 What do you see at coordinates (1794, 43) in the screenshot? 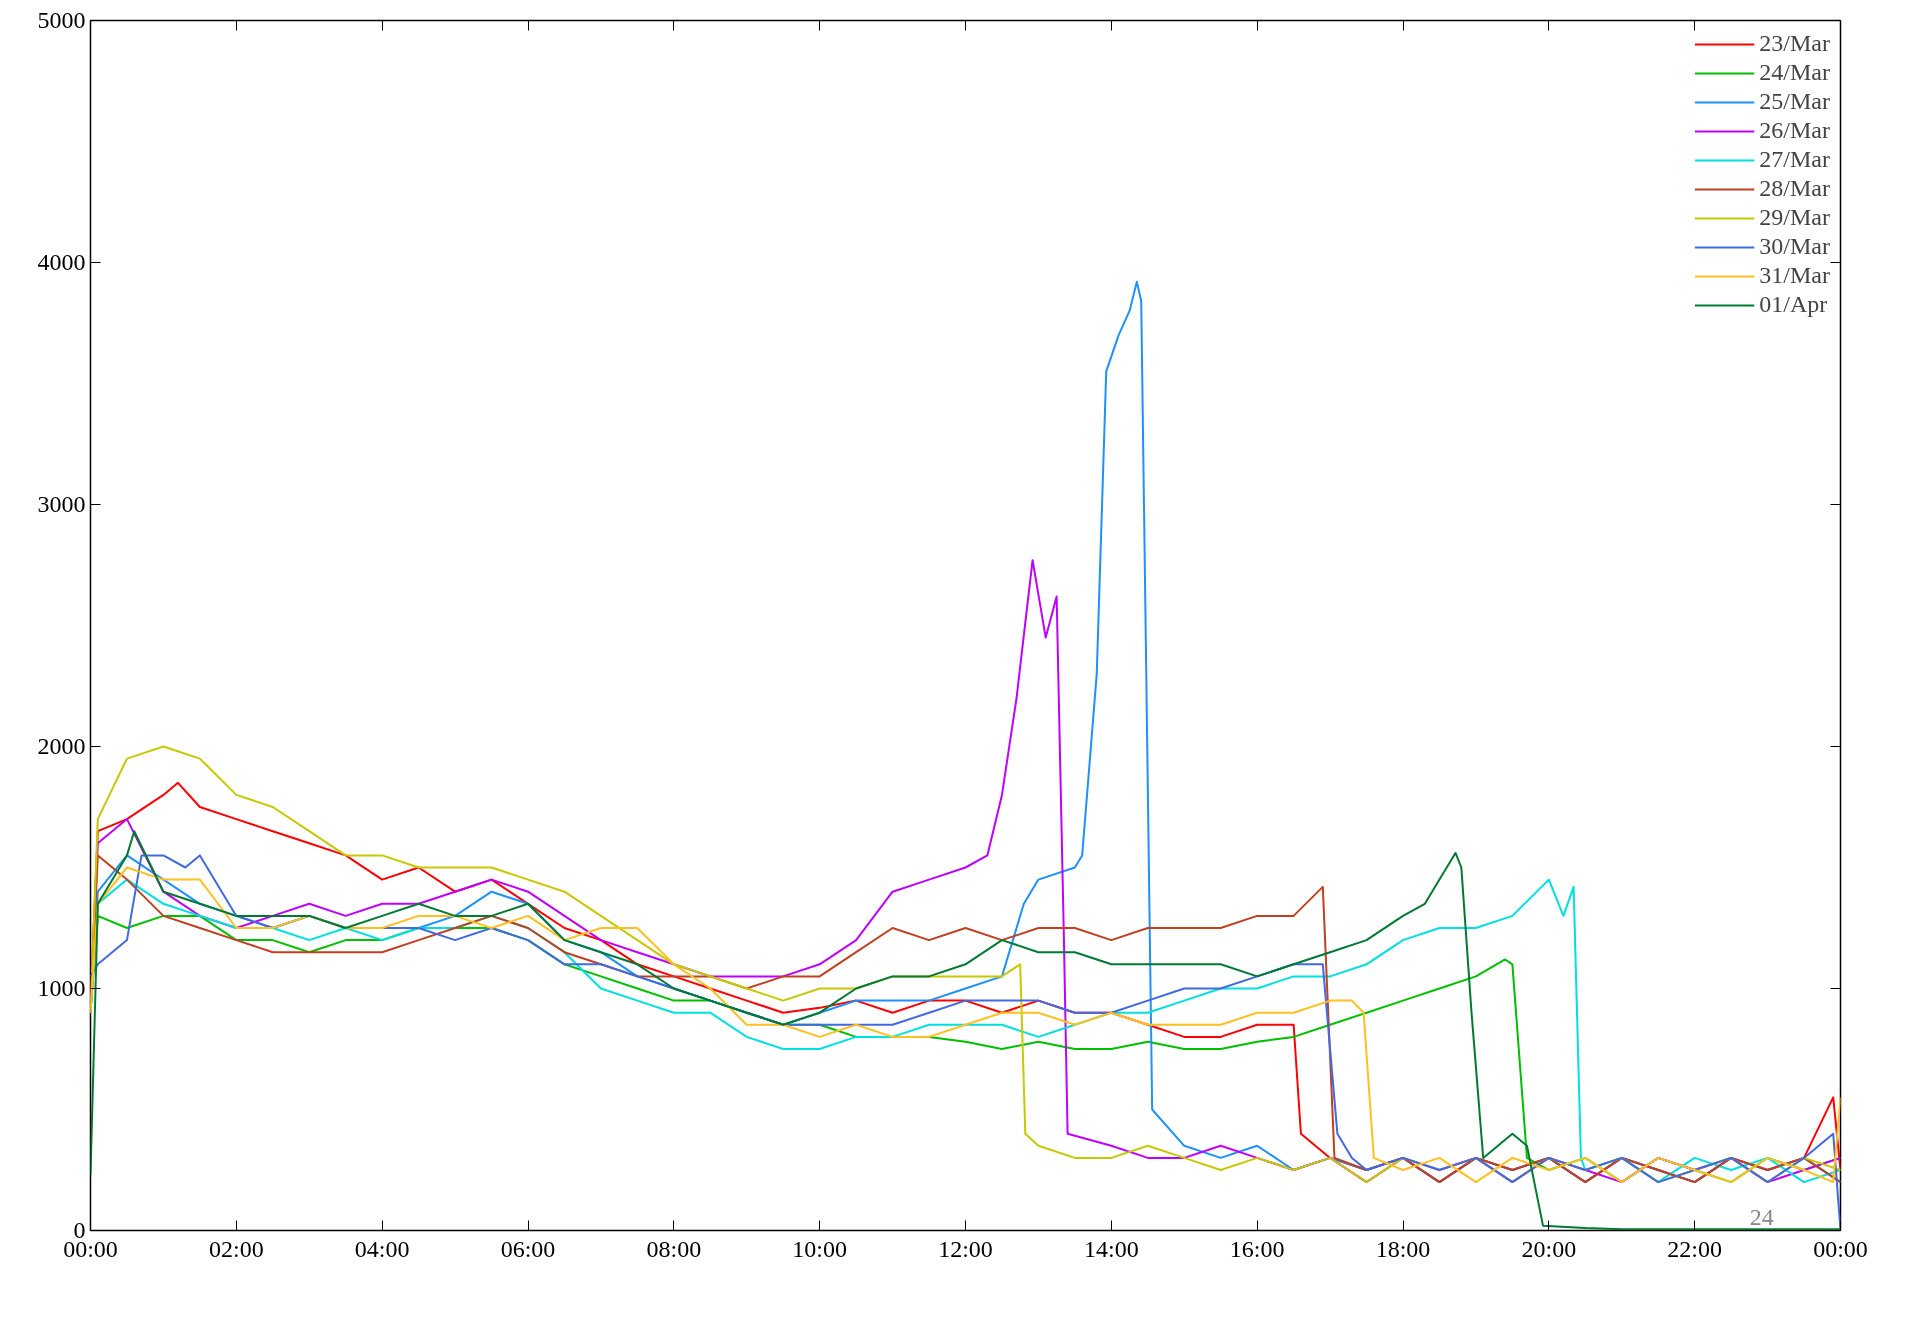
I see `legend-label: 23/Mar` at bounding box center [1794, 43].